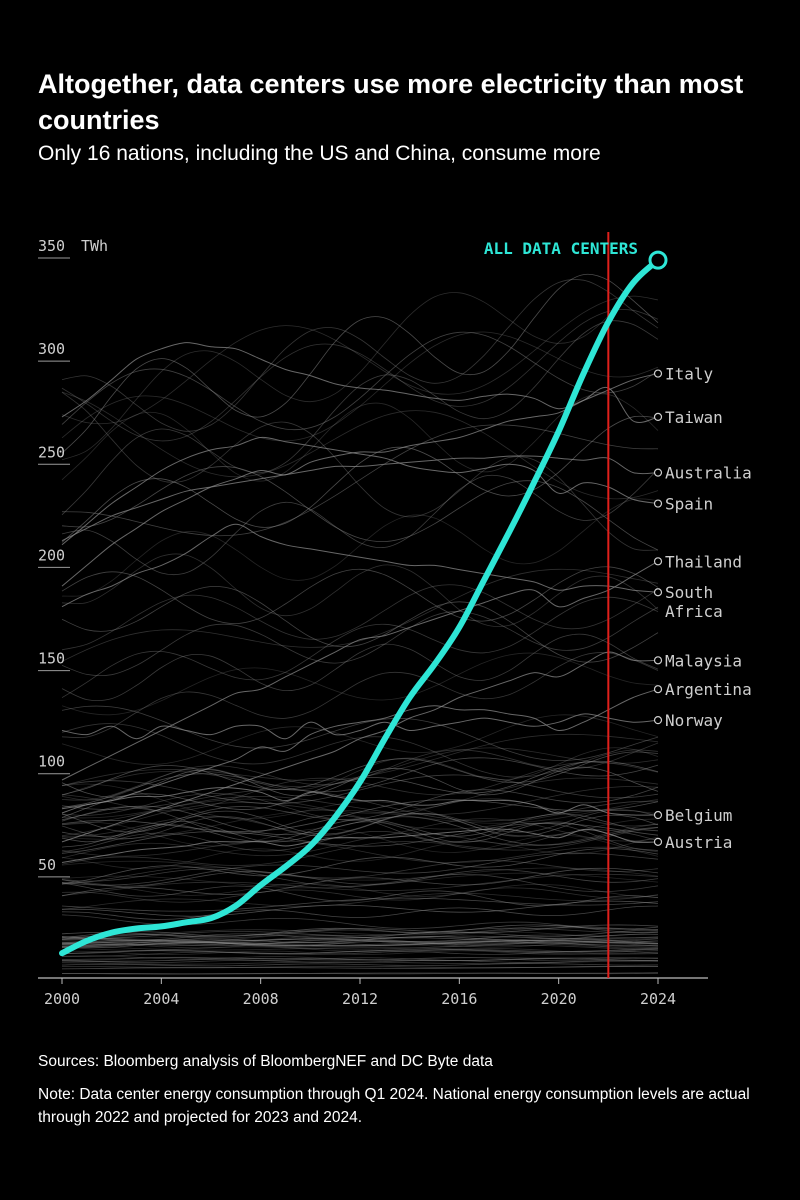  I want to click on y-tick-label: 100, so click(51, 762).